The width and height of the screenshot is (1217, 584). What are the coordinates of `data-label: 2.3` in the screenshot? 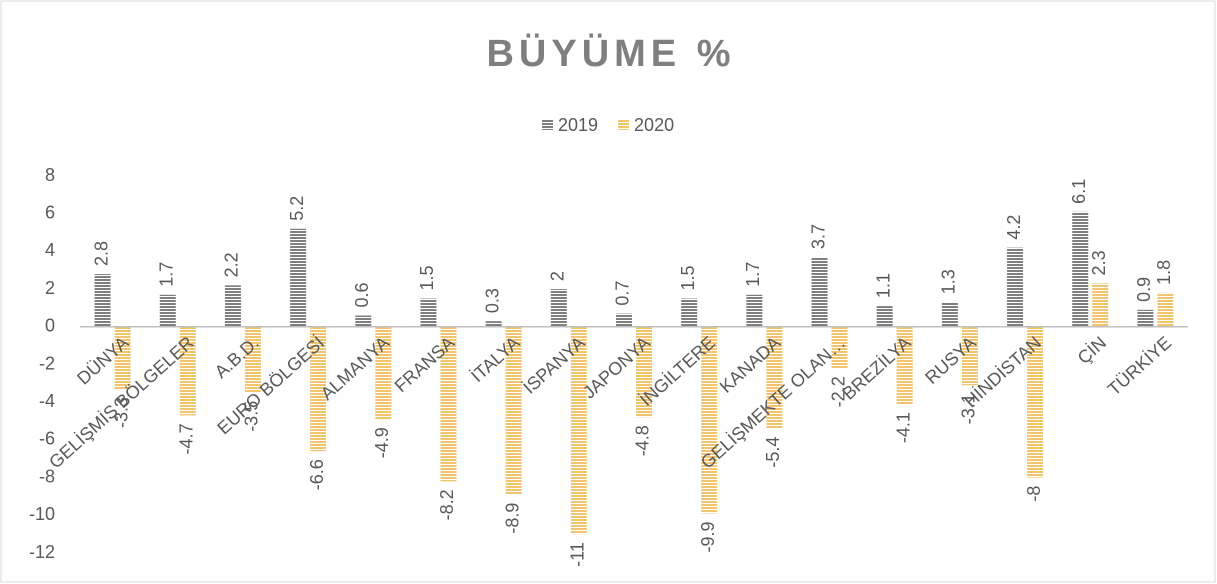 It's located at (1099, 262).